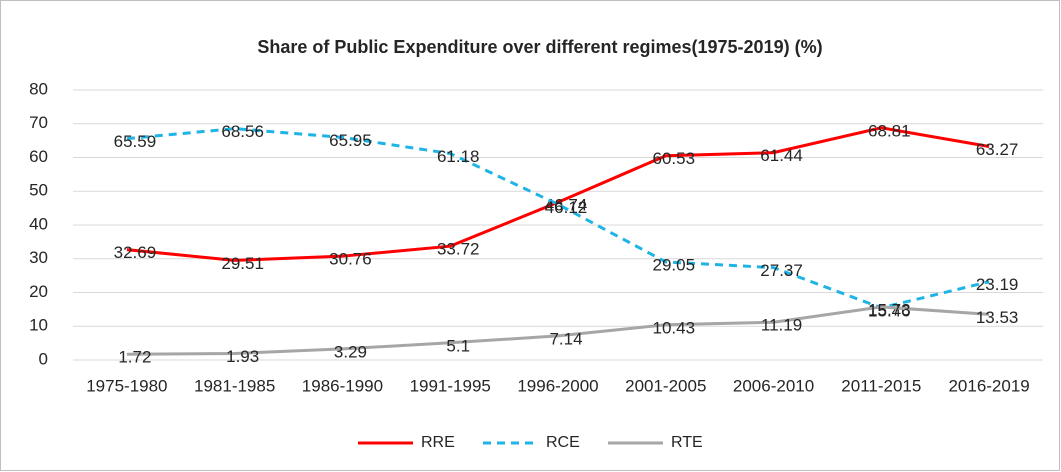  I want to click on x-tick-label: 2016-2019, so click(988, 385).